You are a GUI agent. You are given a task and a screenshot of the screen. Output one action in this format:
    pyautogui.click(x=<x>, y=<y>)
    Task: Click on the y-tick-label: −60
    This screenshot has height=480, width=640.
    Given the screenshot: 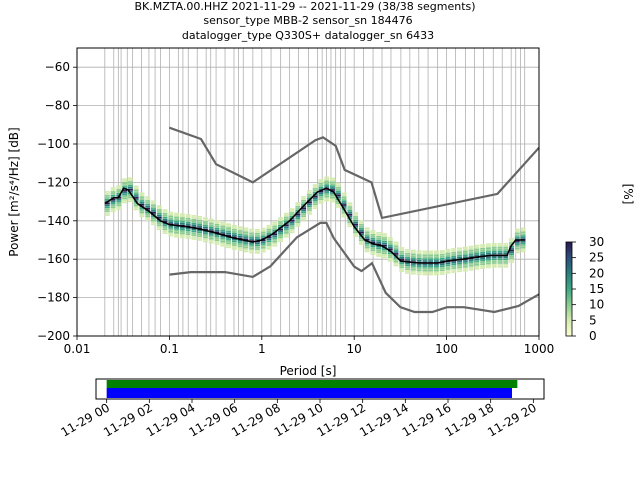 What is the action you would take?
    pyautogui.click(x=57, y=67)
    